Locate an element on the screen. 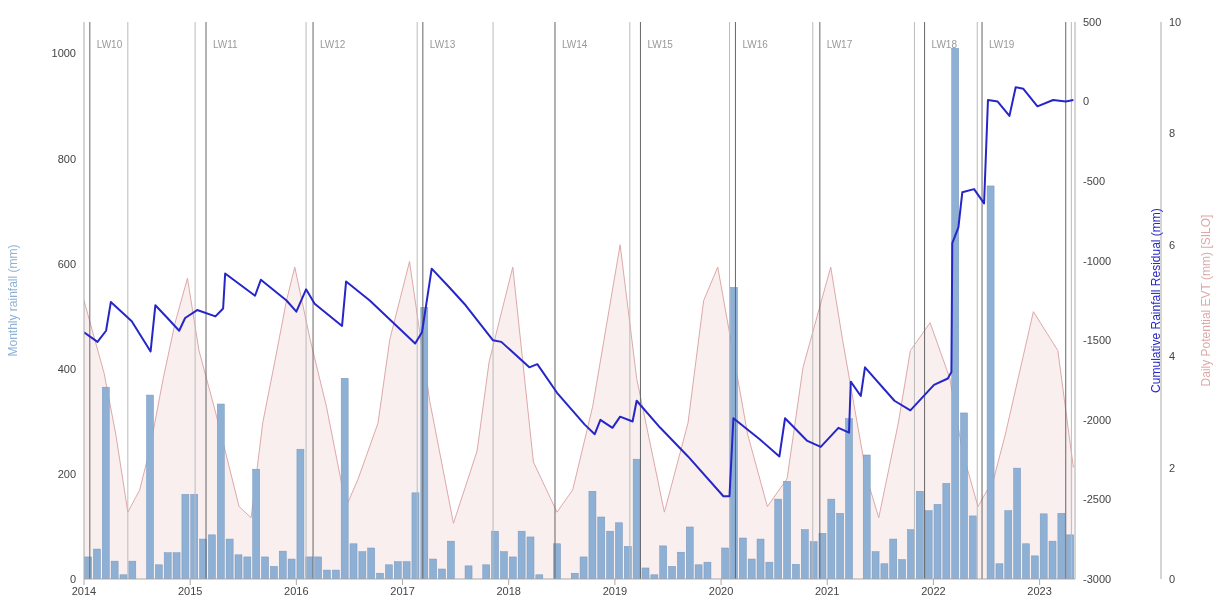 Image resolution: width=1225 pixels, height=601 pixels. y3-tick-label: 4 is located at coordinates (1172, 356).